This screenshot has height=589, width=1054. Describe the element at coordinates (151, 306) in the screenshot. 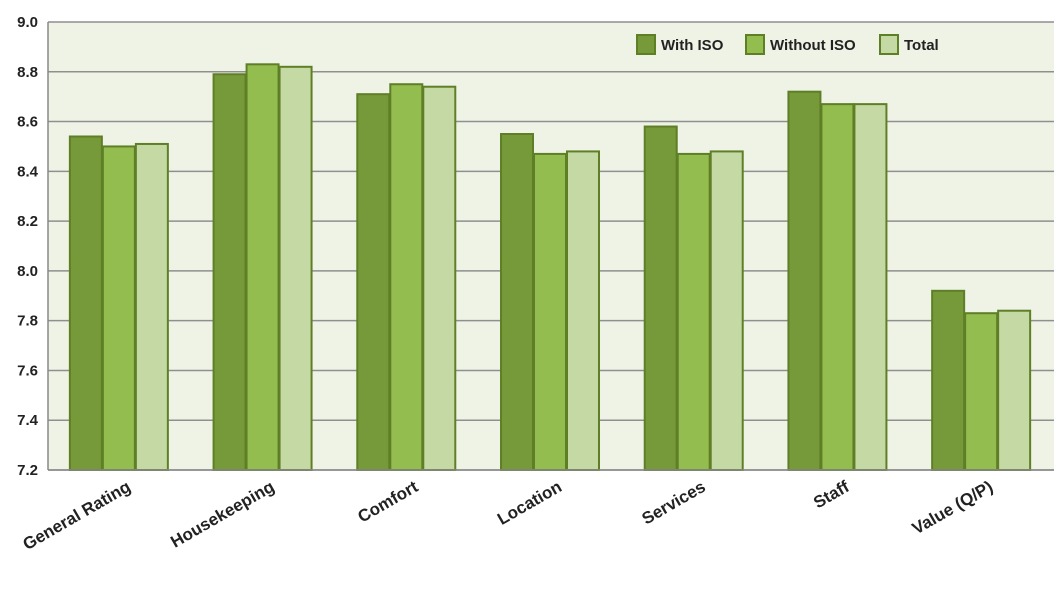

I see `bar-total-general-rating` at that location.